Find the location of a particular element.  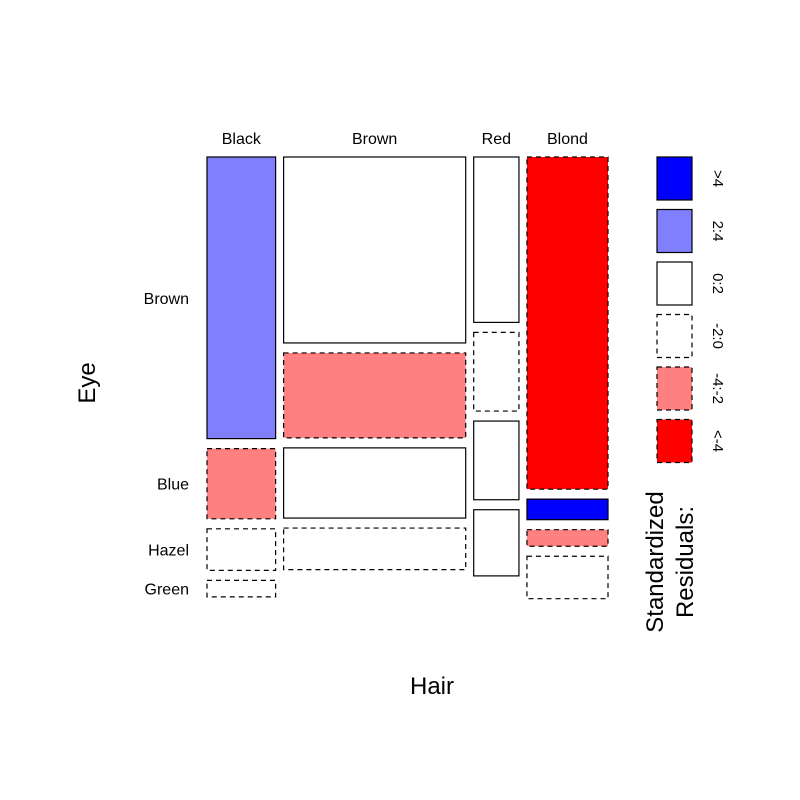

legend-label-gt4: >4 is located at coordinates (717, 178).